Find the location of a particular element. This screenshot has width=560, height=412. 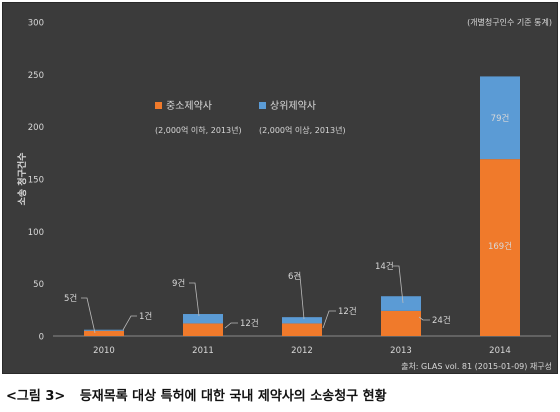

bar-top-2011 is located at coordinates (203, 319).